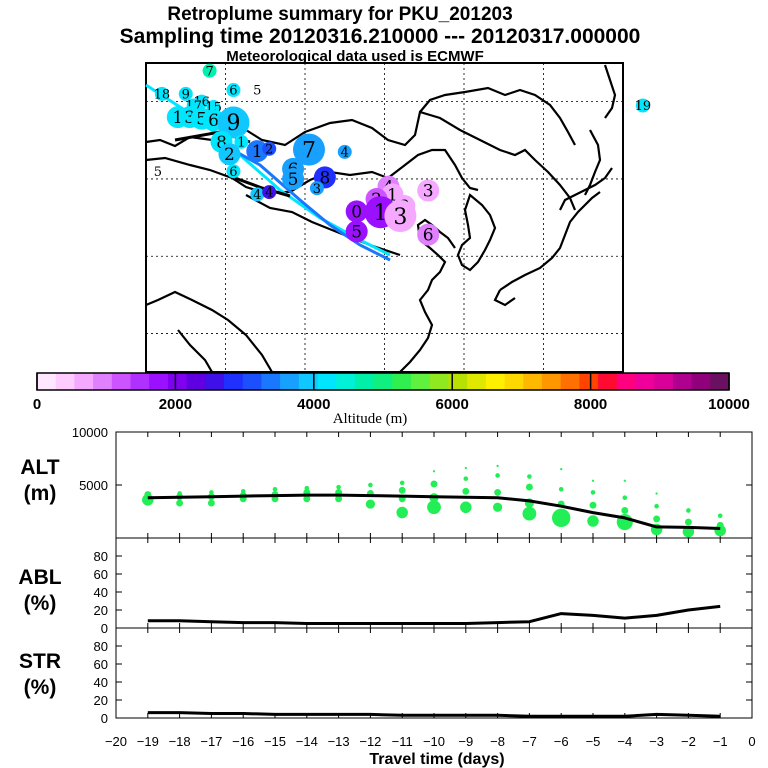 The height and width of the screenshot is (768, 768). I want to click on trajectory-marker-label: 4, so click(257, 195).